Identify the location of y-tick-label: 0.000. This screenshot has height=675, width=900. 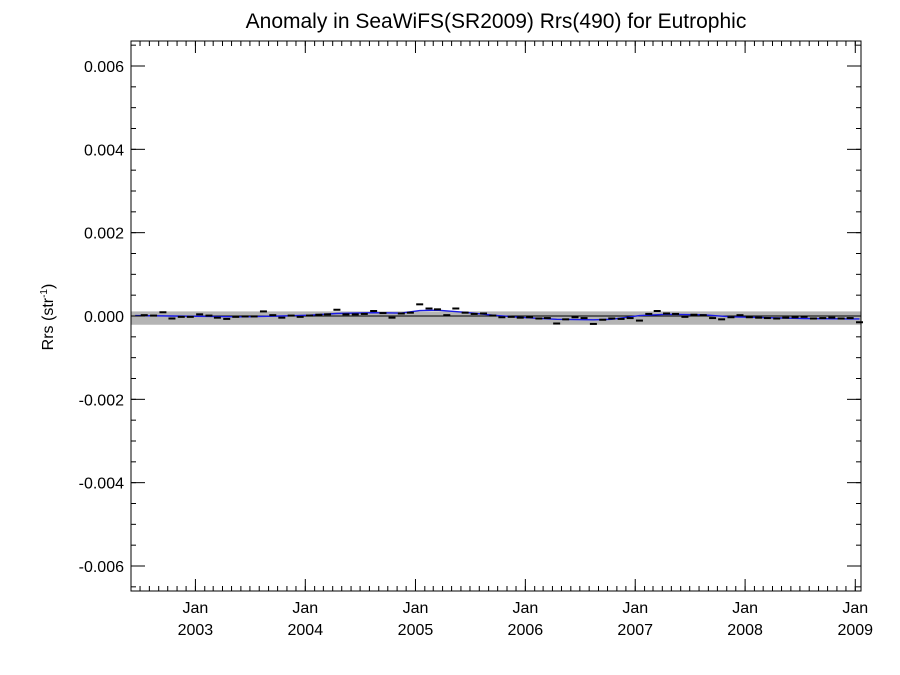
(104, 317).